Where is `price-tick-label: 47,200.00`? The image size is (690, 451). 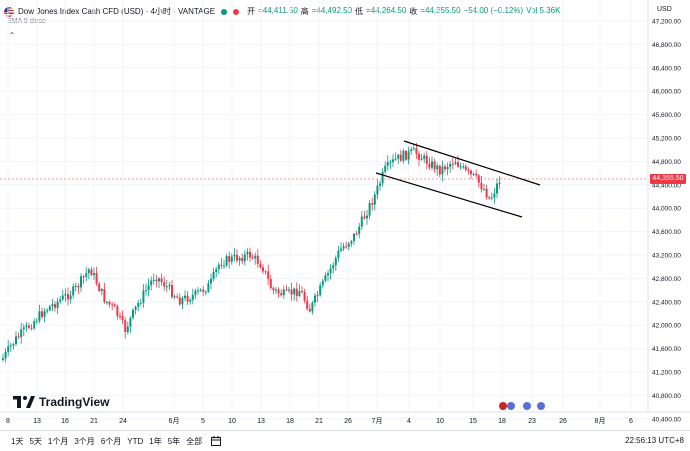
price-tick-label: 47,200.00 is located at coordinates (666, 22).